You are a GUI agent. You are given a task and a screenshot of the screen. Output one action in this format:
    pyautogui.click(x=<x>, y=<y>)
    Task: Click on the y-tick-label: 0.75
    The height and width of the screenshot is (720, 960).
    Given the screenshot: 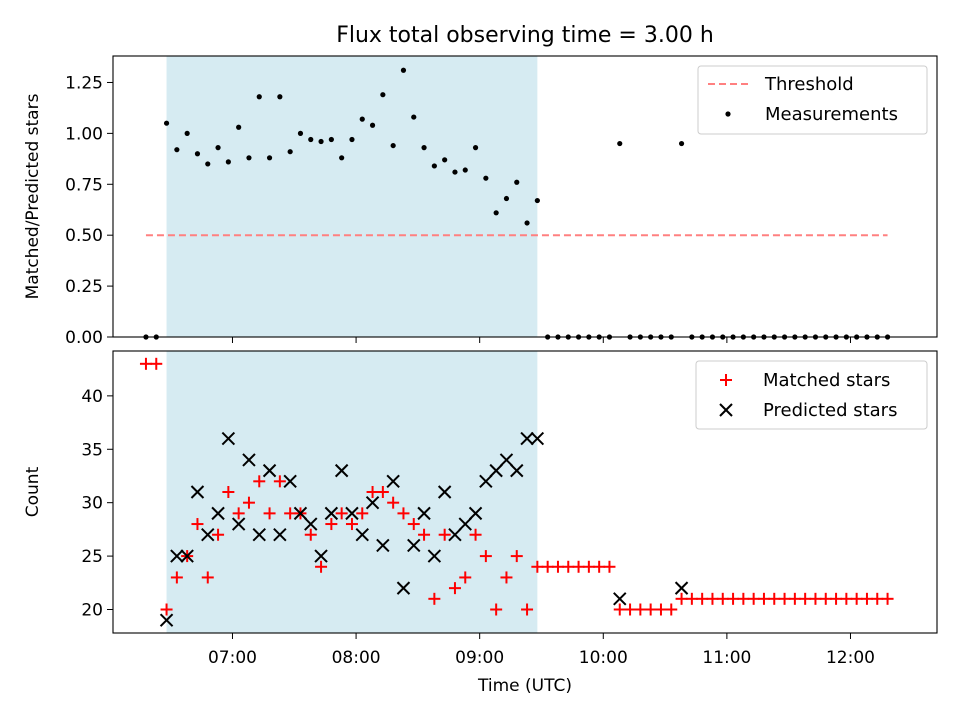 What is the action you would take?
    pyautogui.click(x=84, y=185)
    